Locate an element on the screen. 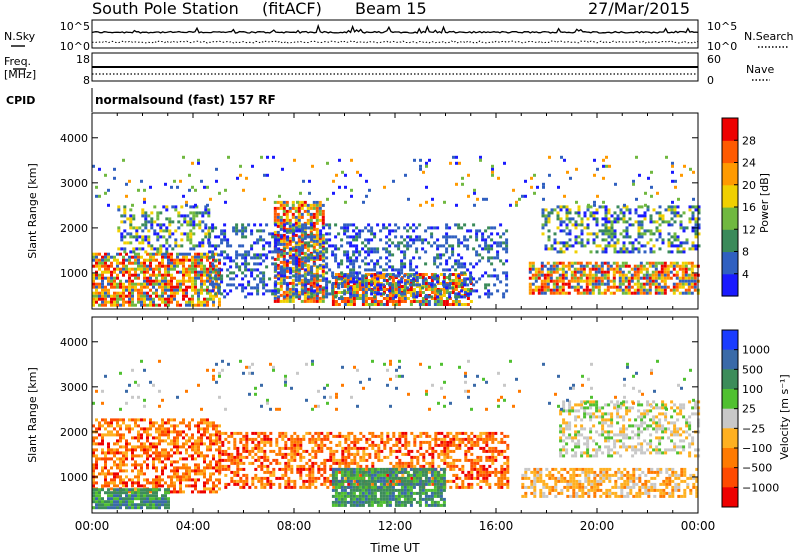 This screenshot has width=800, height=558. colorbar-tick-label: 100 is located at coordinates (752, 389).